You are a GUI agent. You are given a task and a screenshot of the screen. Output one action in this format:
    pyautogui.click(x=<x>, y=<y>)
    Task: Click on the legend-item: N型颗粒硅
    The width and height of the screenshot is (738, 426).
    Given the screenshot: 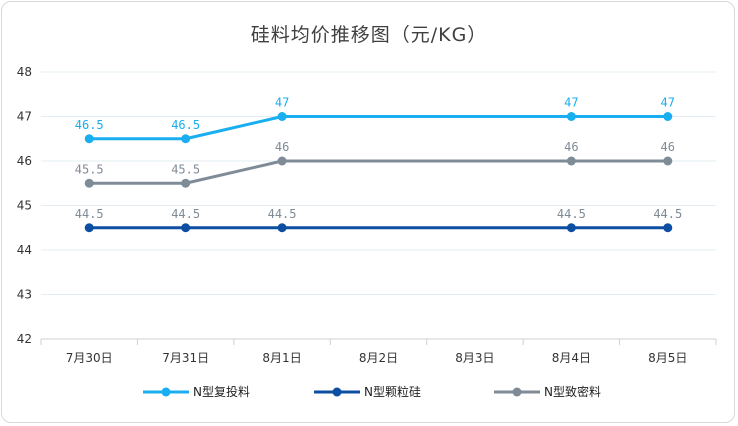 What is the action you would take?
    pyautogui.click(x=367, y=391)
    